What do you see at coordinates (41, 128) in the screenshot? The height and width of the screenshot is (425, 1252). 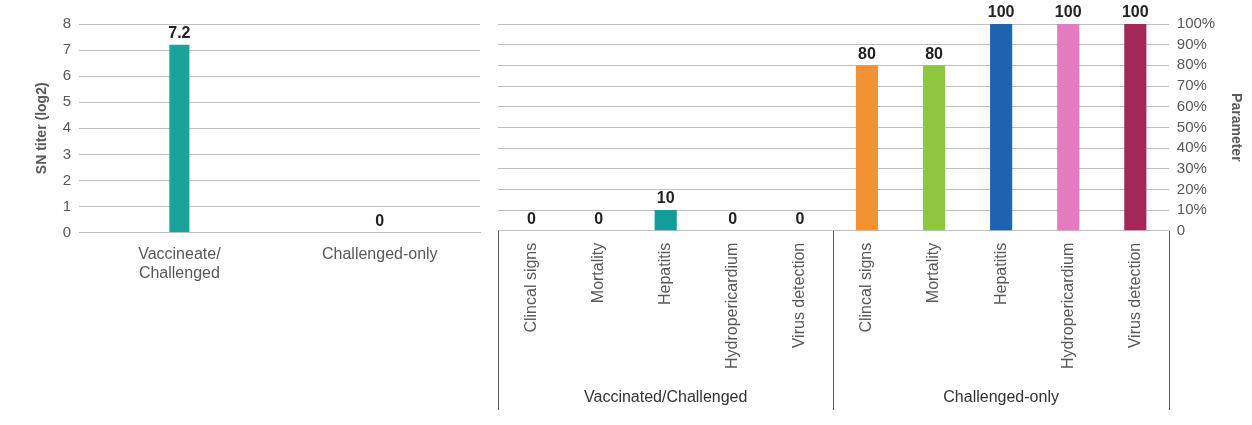 I see `y-axis-title: SN titer (log2)` at bounding box center [41, 128].